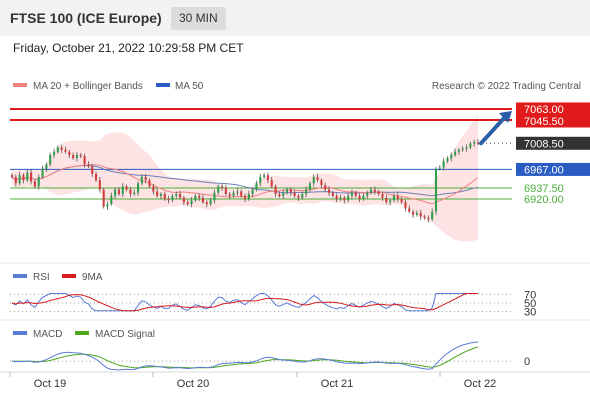 The width and height of the screenshot is (590, 400). What do you see at coordinates (20, 276) in the screenshot?
I see `legend-swatch-rsi` at bounding box center [20, 276].